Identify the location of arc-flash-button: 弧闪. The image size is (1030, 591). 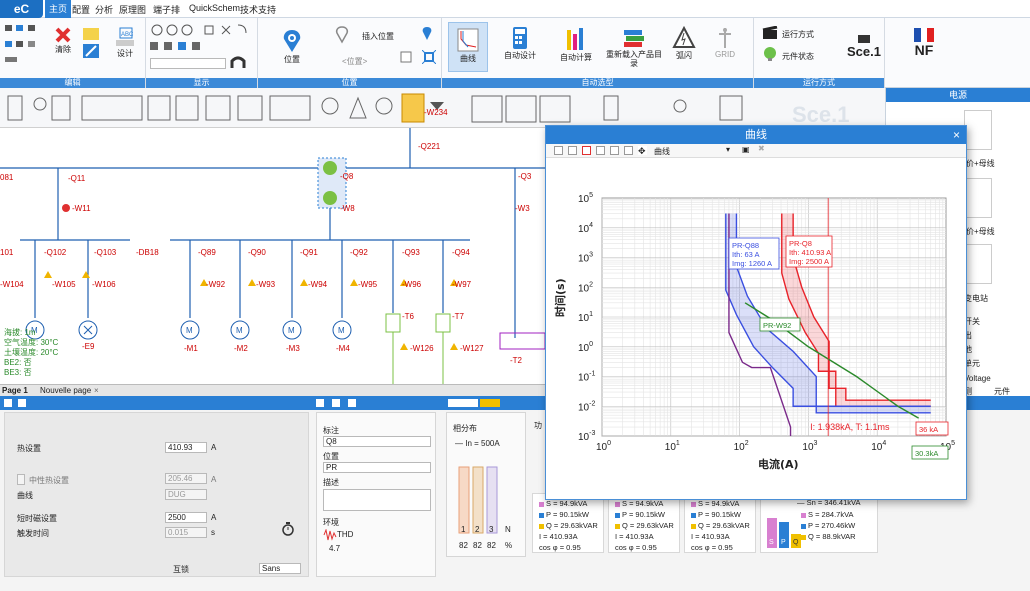
(684, 43).